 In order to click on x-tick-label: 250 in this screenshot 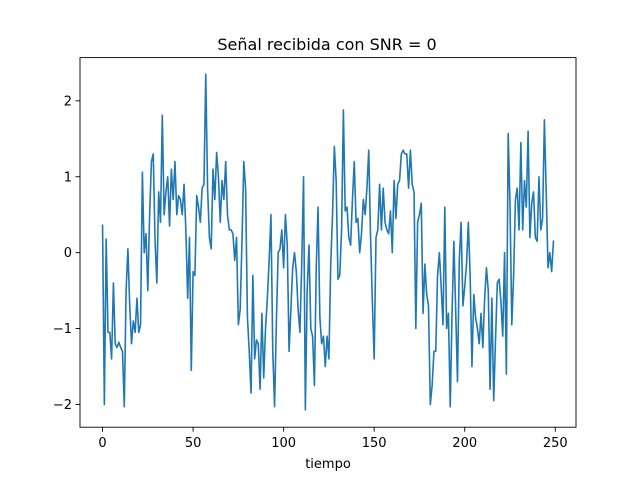, I will do `click(555, 443)`.